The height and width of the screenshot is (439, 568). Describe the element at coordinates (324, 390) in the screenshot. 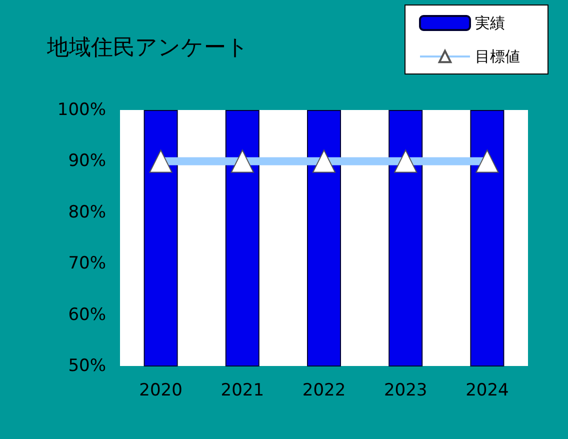

I see `x-tick-label: 2022` at that location.